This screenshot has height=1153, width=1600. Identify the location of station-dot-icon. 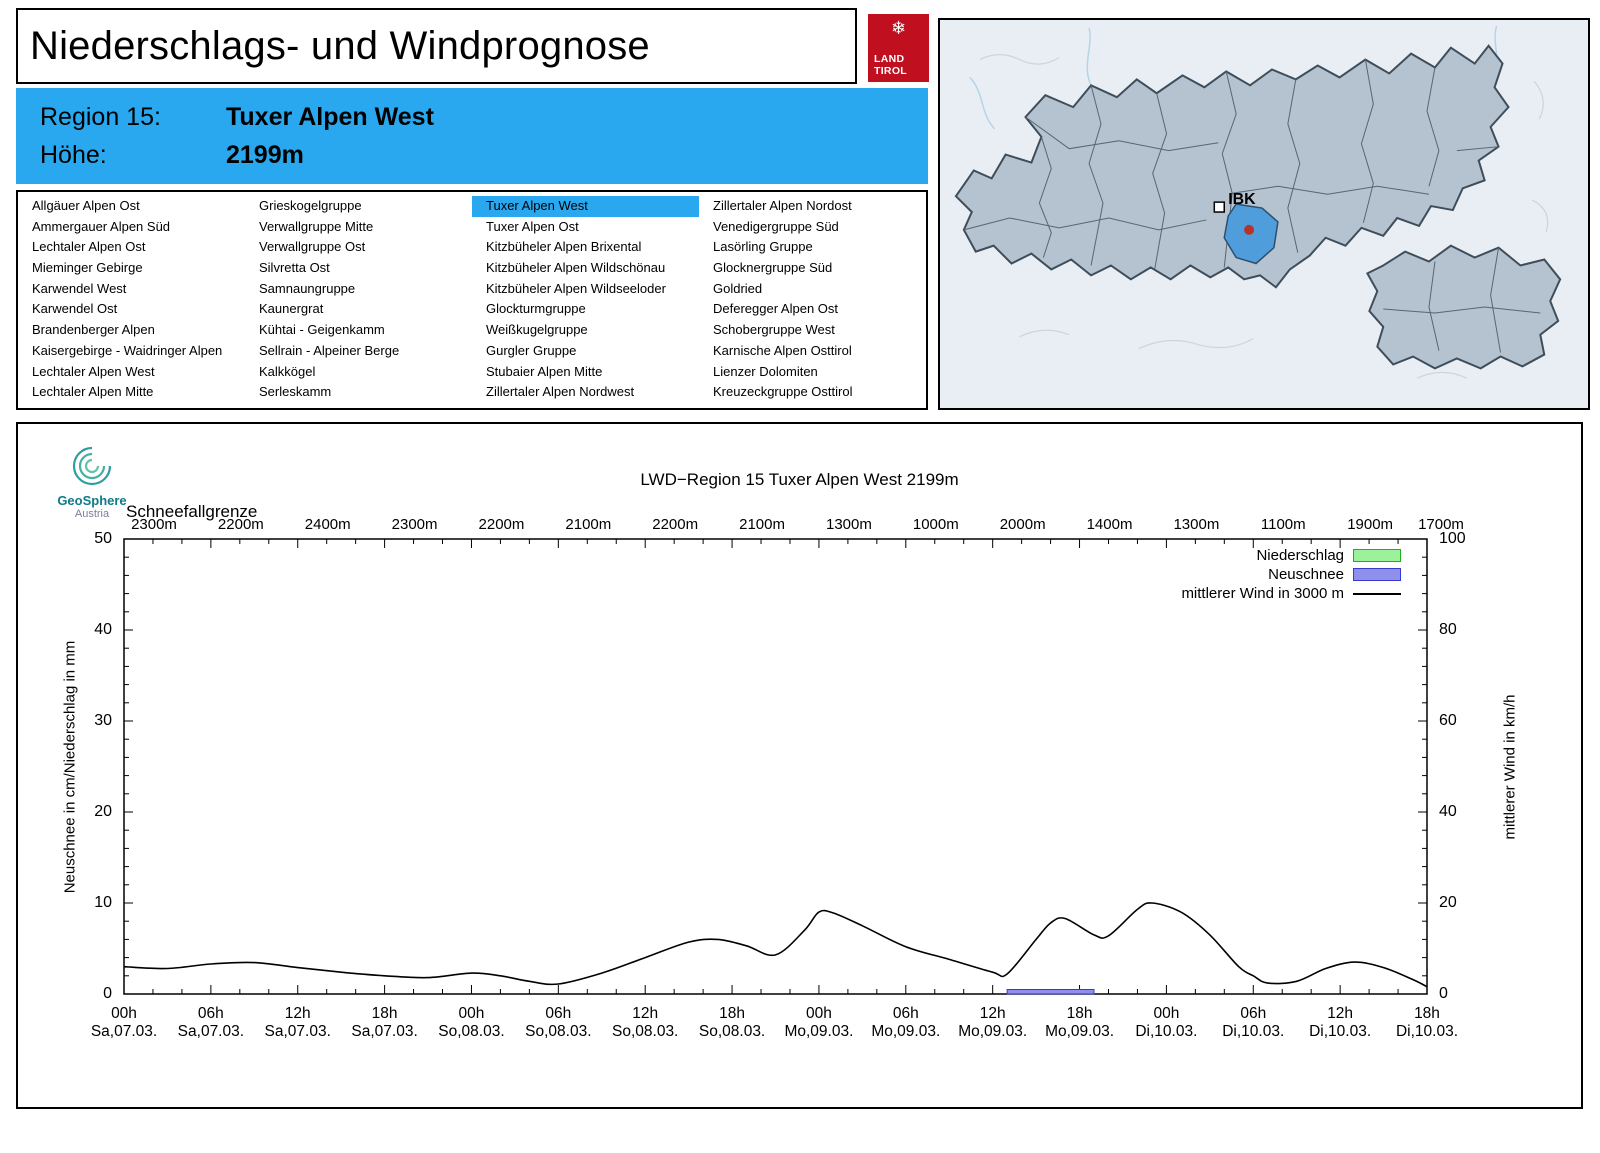
(1249, 229).